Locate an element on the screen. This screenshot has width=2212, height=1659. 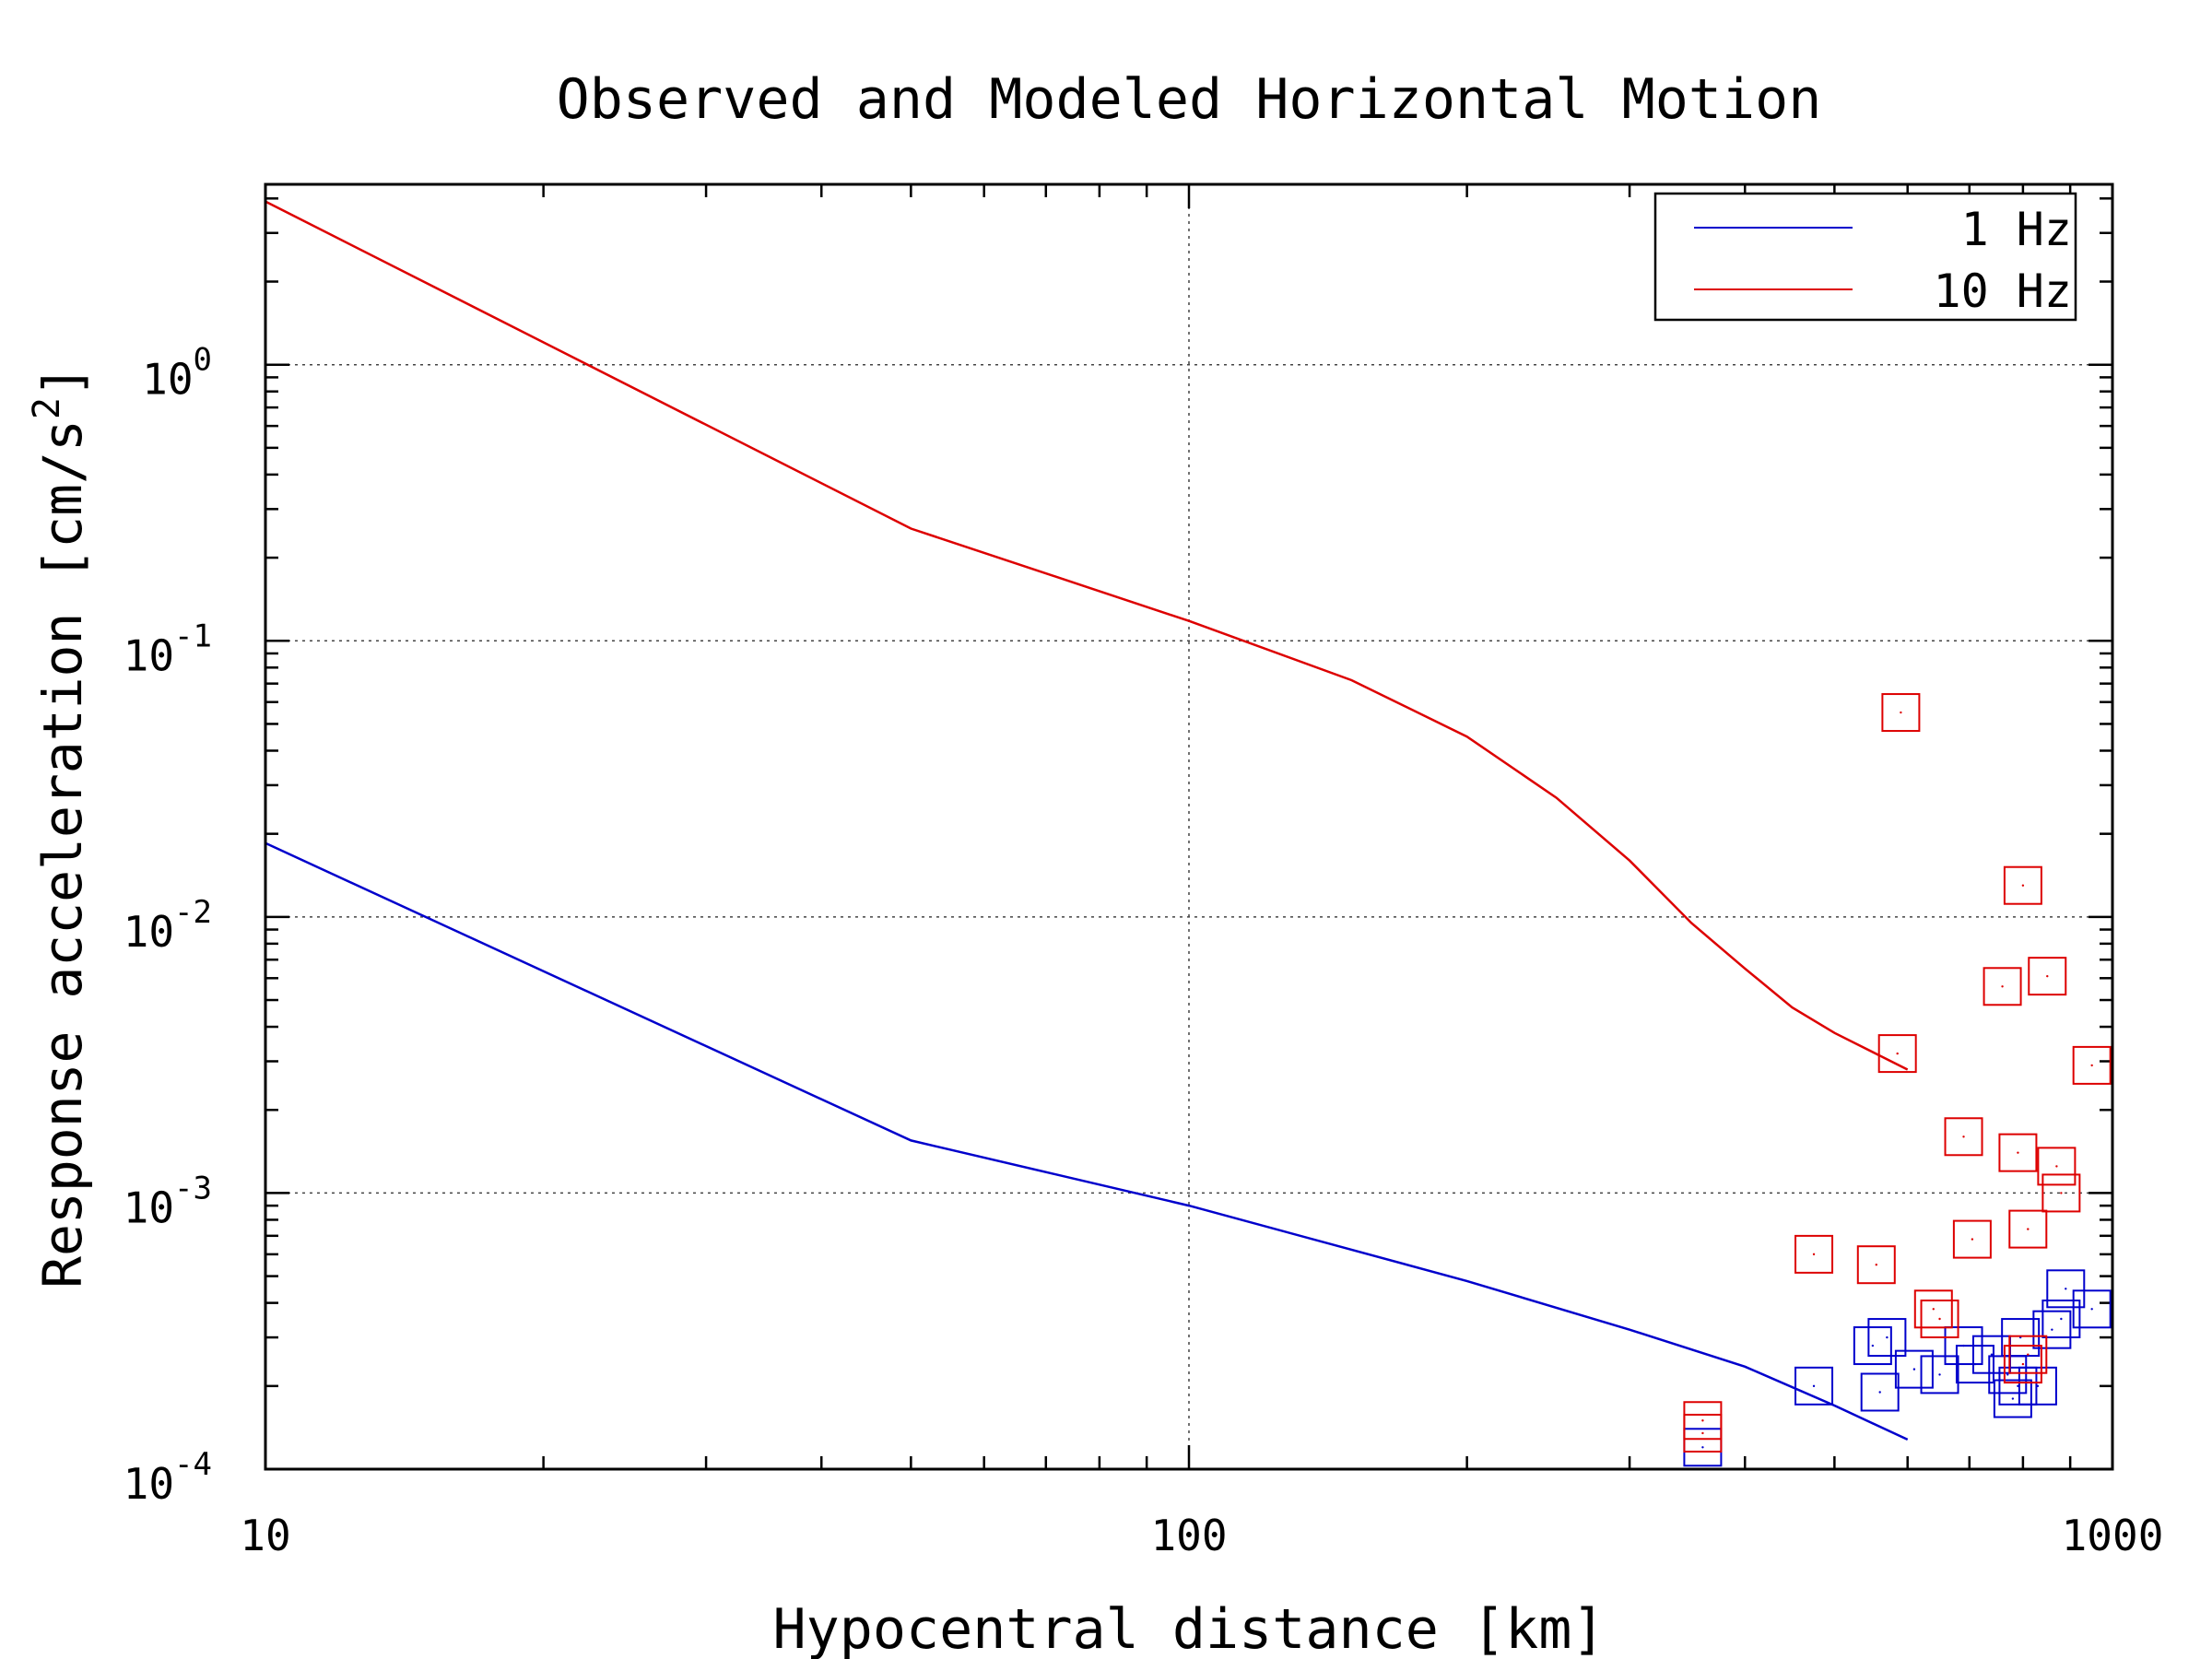
y-tick-label: 10⁰ is located at coordinates (177, 373).